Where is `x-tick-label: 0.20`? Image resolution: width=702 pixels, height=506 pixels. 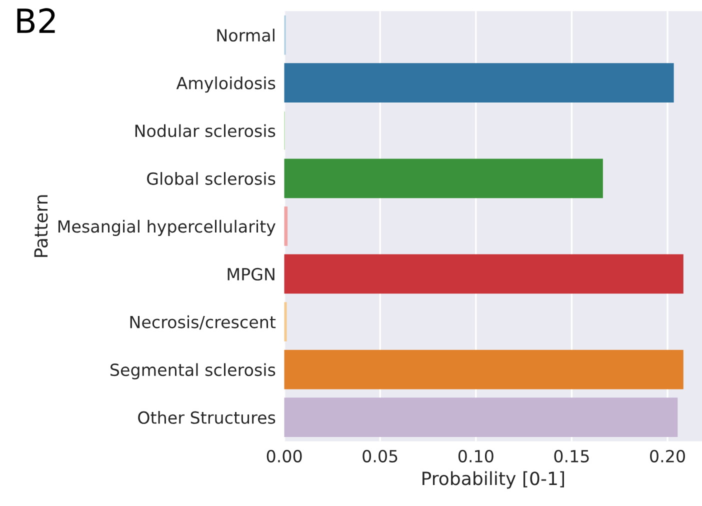
x-tick-label: 0.20 is located at coordinates (667, 456).